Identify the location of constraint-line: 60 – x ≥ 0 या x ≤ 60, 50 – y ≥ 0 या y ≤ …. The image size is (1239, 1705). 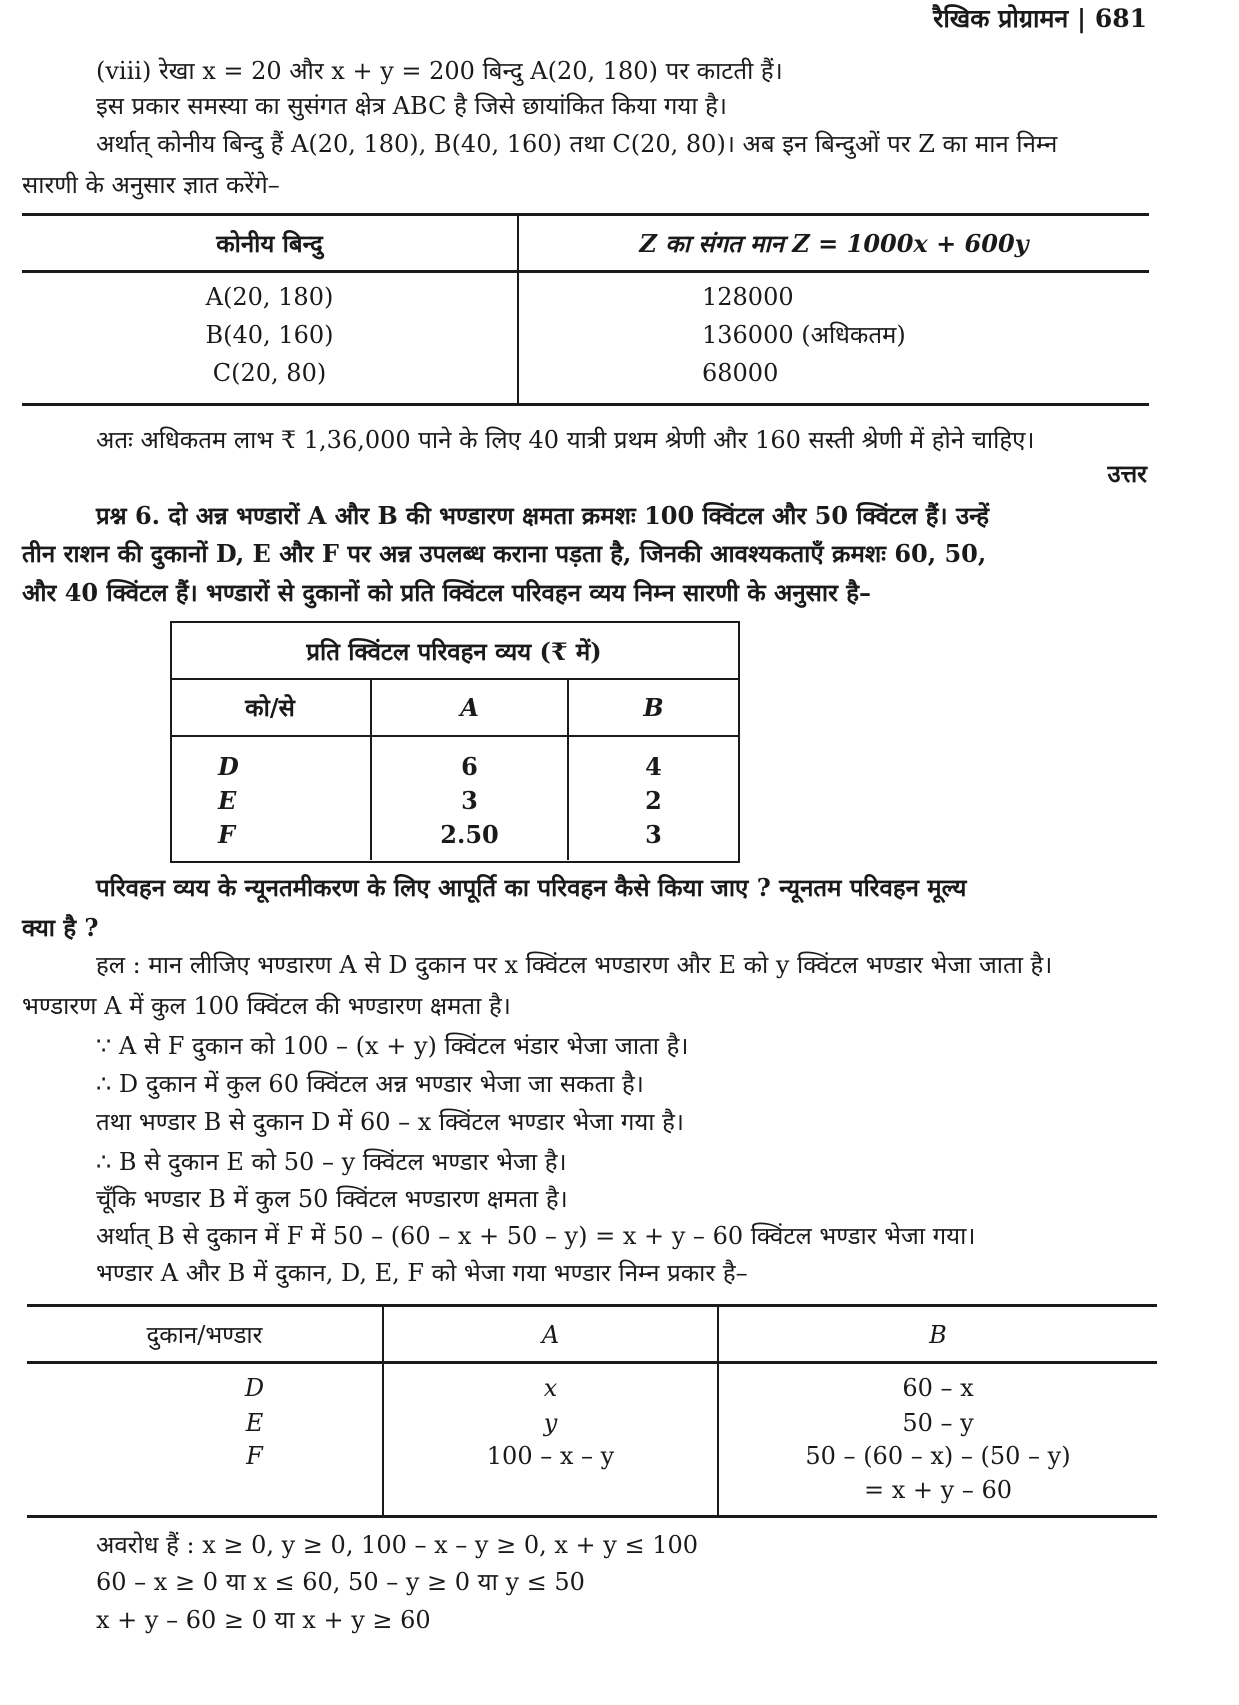
(340, 1582).